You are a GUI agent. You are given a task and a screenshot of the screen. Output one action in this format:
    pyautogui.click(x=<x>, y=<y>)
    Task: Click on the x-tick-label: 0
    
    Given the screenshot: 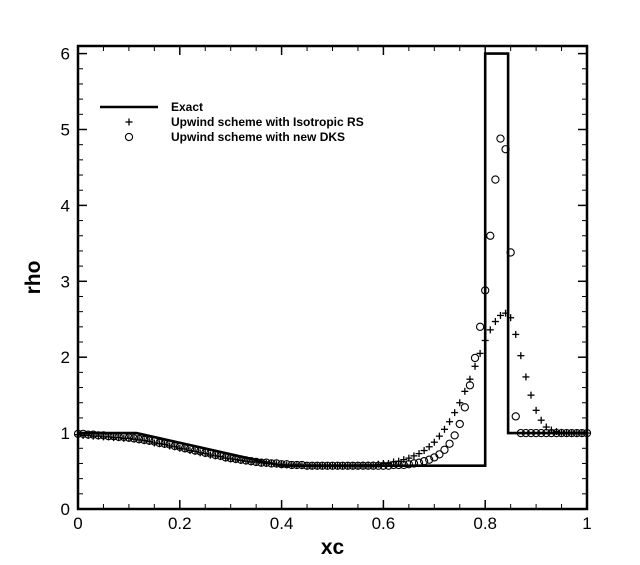 What is the action you would take?
    pyautogui.click(x=77, y=523)
    